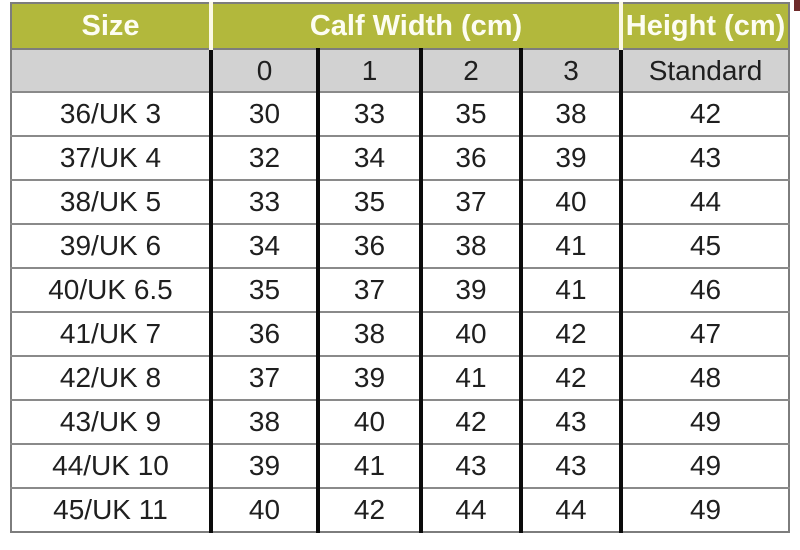  Describe the element at coordinates (111, 465) in the screenshot. I see `size-cell: 44/UK 10` at that location.